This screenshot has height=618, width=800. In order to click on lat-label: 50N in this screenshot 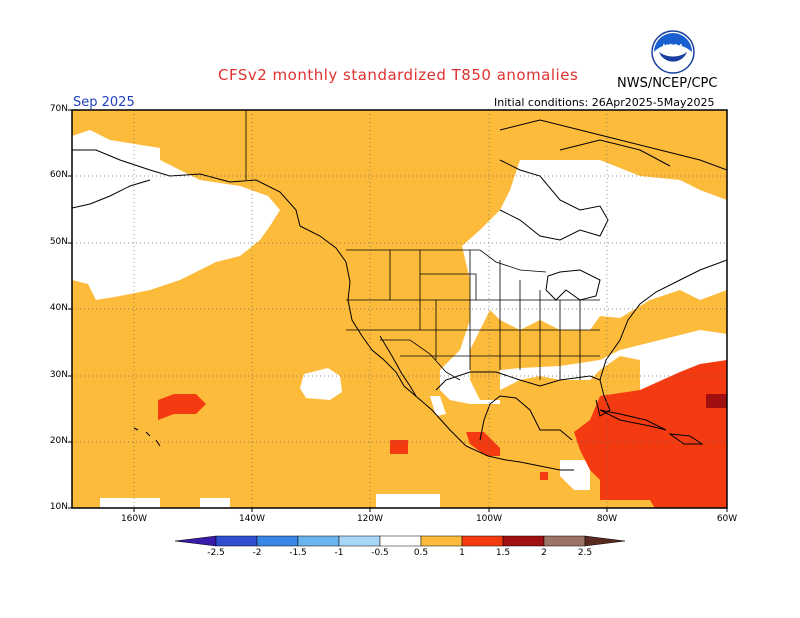, I will do `click(58, 242)`.